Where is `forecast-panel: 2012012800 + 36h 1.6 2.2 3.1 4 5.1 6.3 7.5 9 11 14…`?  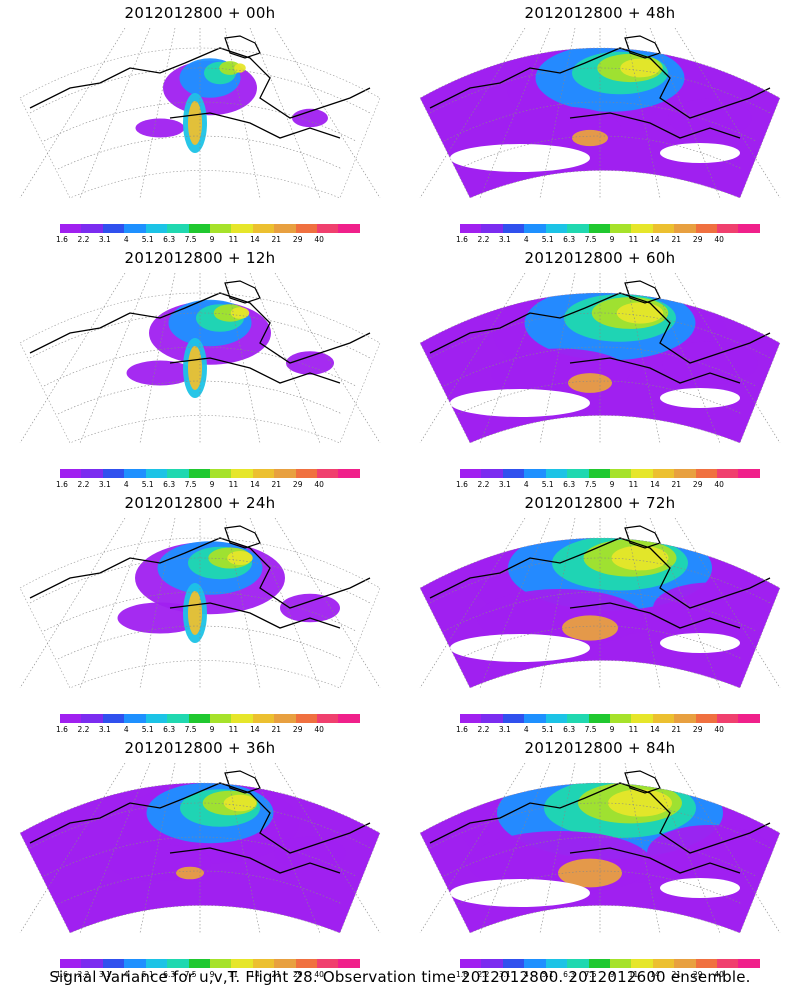 forecast-panel: 2012012800 + 36h 1.6 2.2 3.1 4 5.1 6.3 7.5 9 11 14… is located at coordinates (200, 857).